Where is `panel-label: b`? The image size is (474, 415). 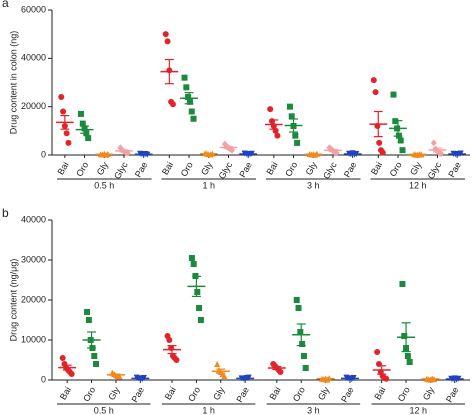 panel-label: b is located at coordinates (5, 213).